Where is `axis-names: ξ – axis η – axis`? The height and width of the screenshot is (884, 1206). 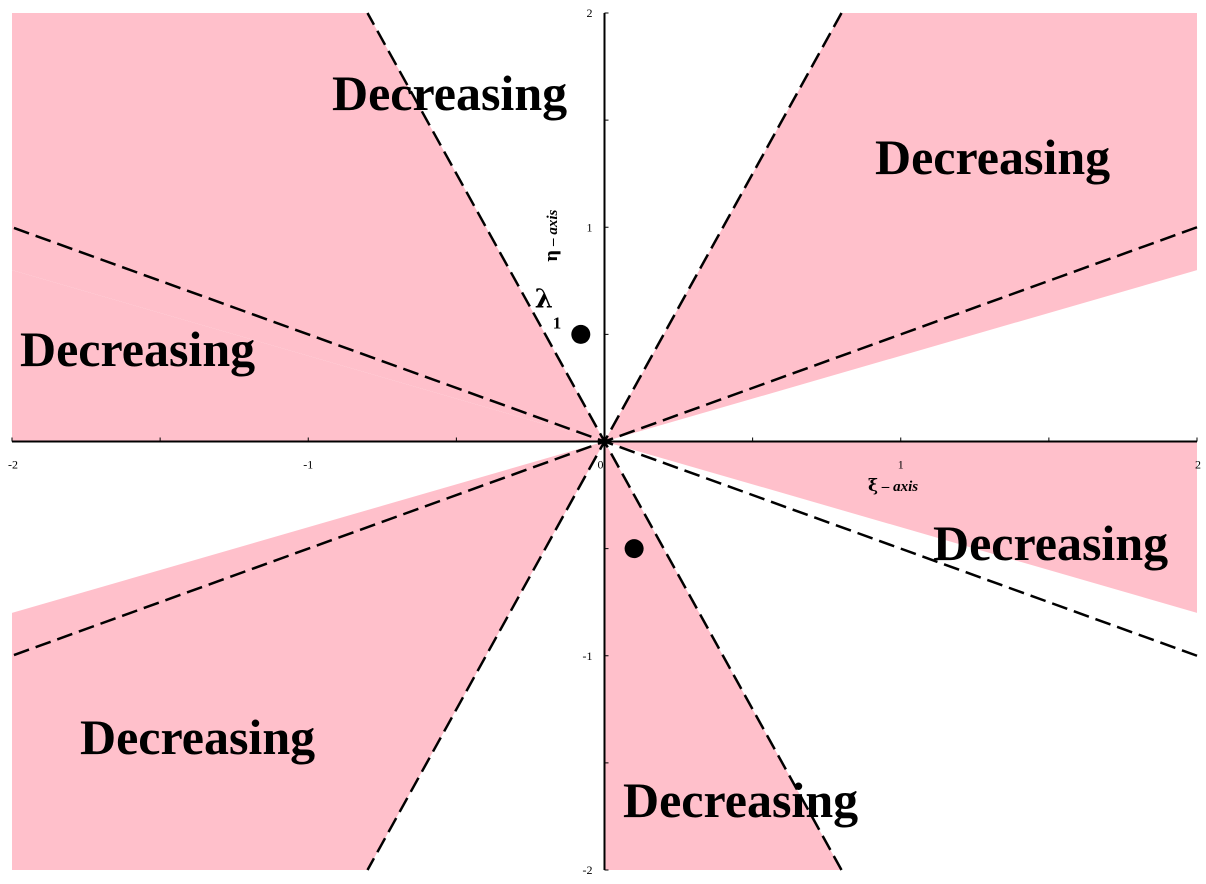
axis-names: ξ – axis η – axis is located at coordinates (730, 352).